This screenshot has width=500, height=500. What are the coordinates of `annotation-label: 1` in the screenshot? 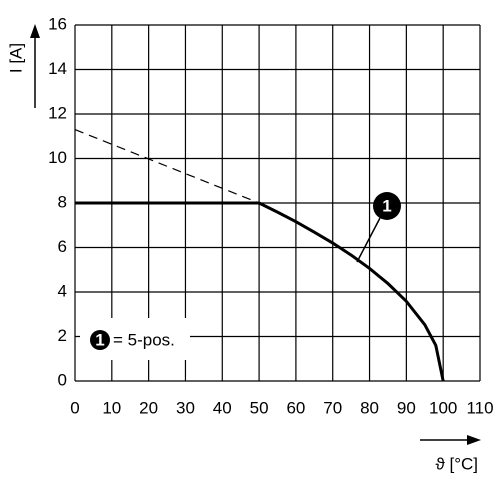 It's located at (386, 205).